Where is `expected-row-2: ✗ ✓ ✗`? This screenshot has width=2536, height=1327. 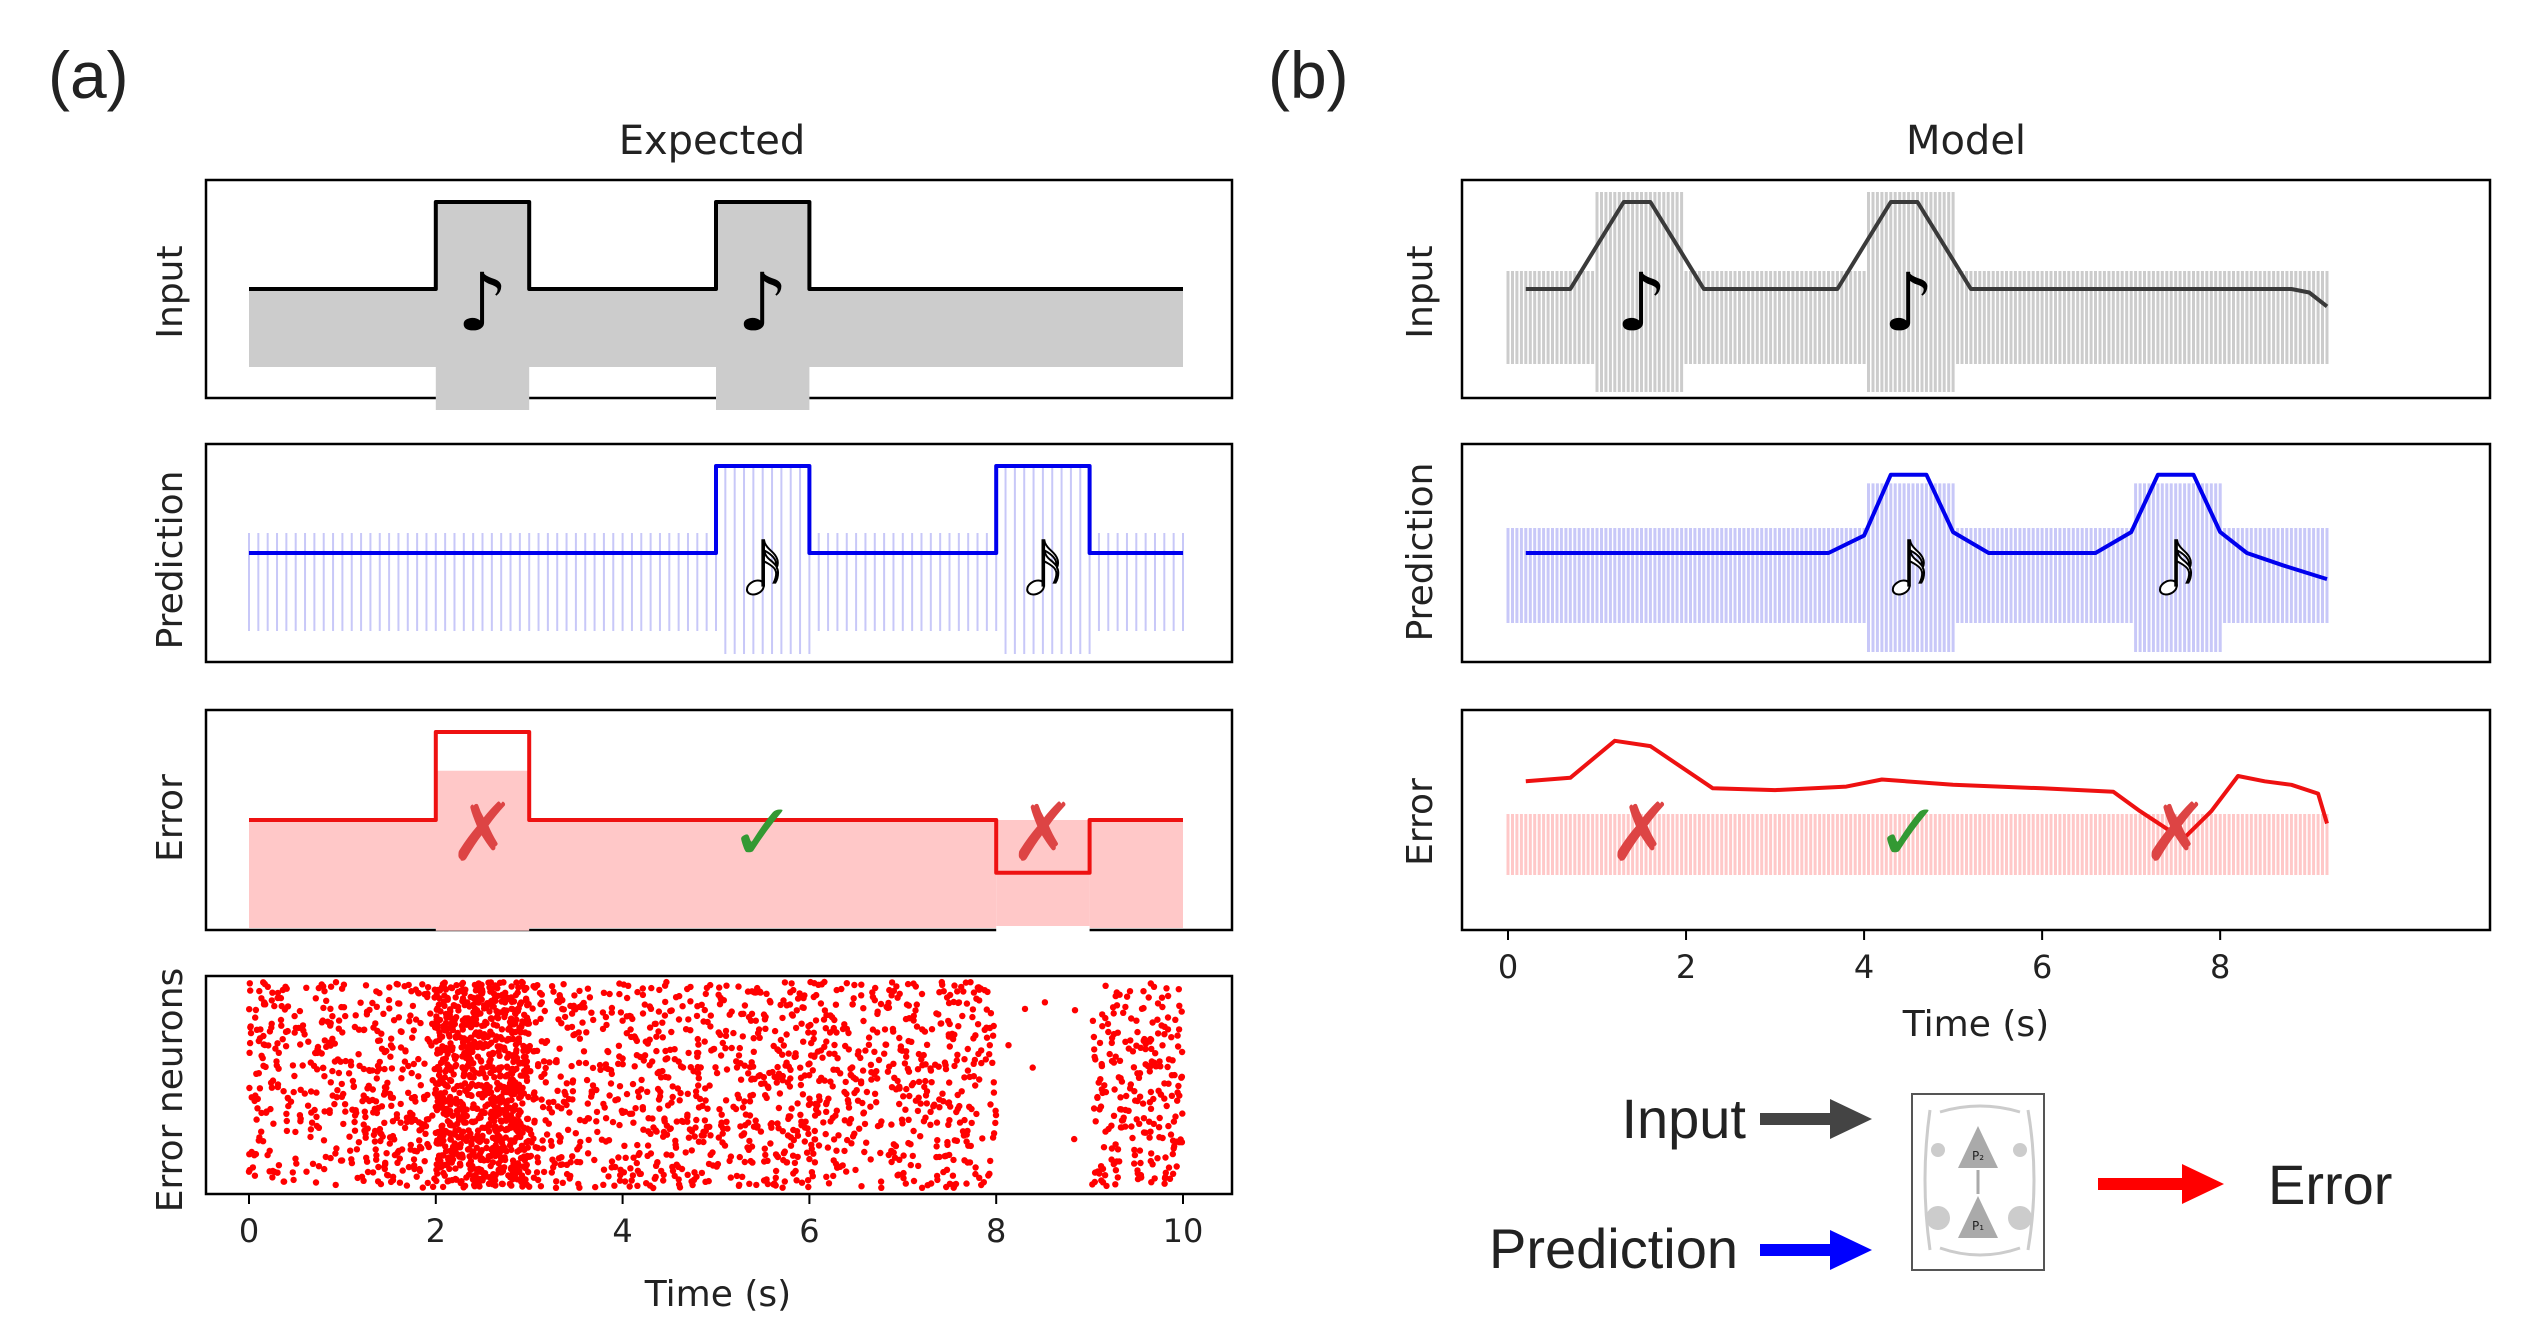
expected-row-2: ✗ ✓ ✗ is located at coordinates (719, 820).